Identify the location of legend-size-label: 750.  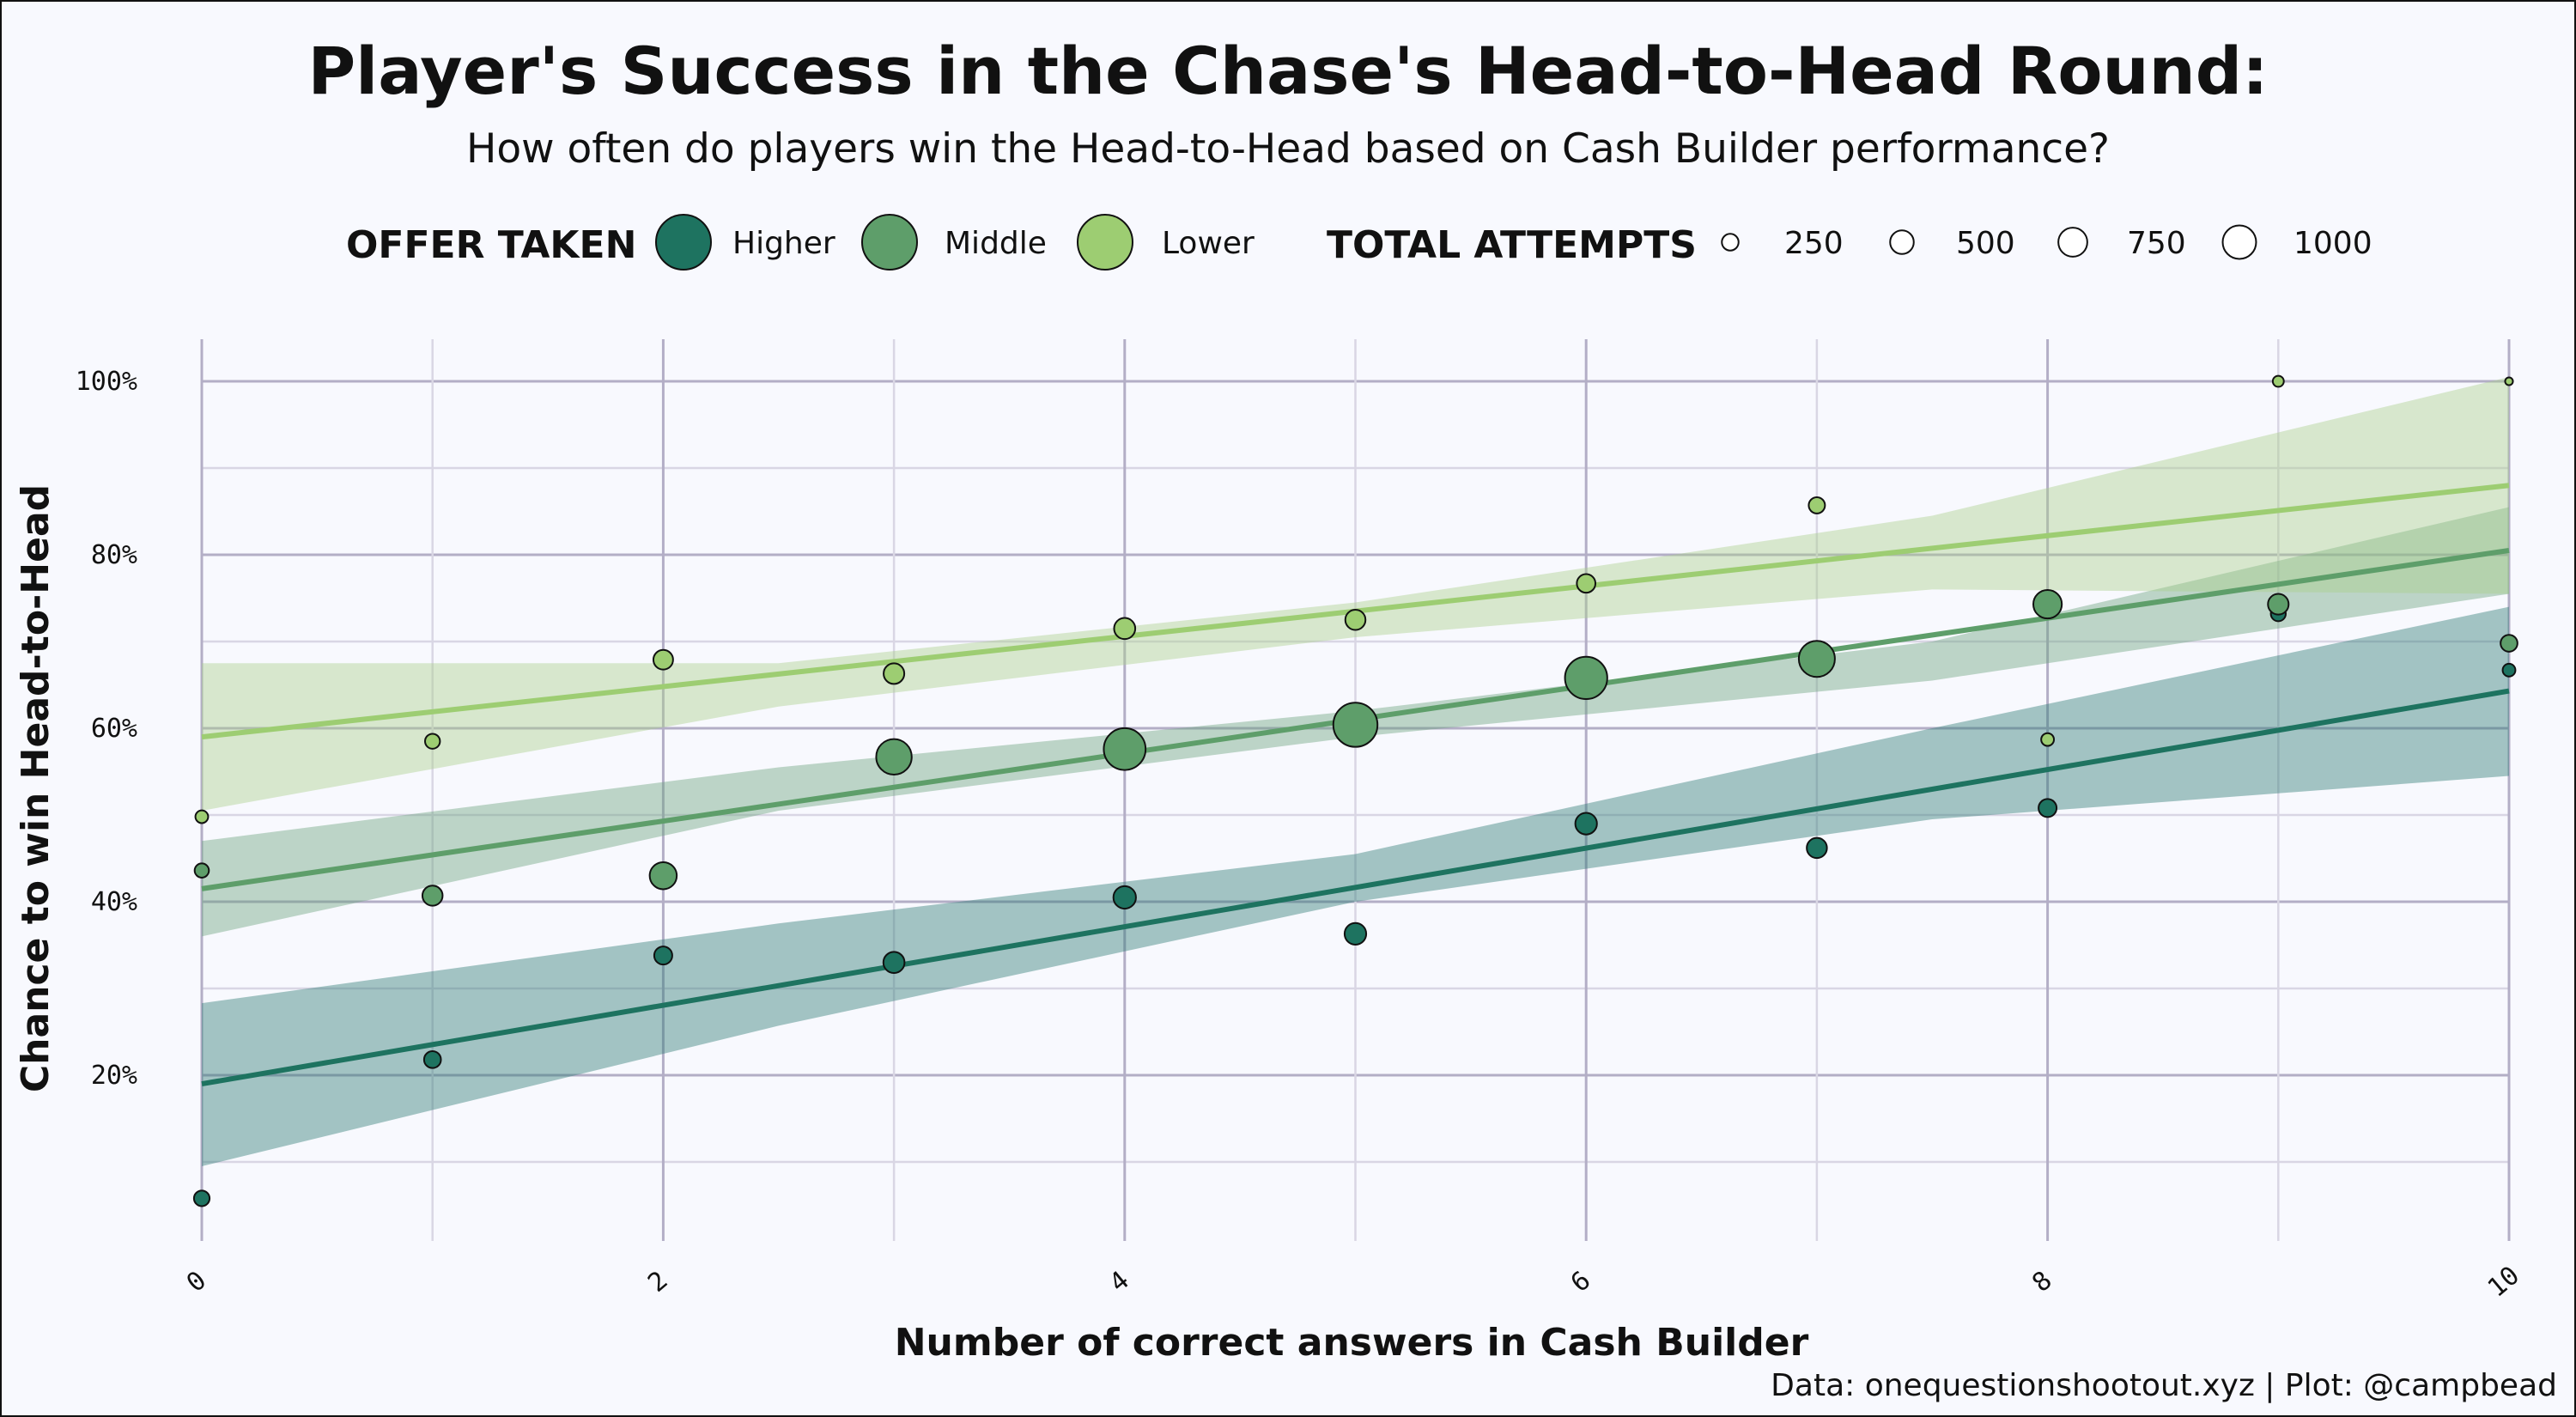
(2156, 243).